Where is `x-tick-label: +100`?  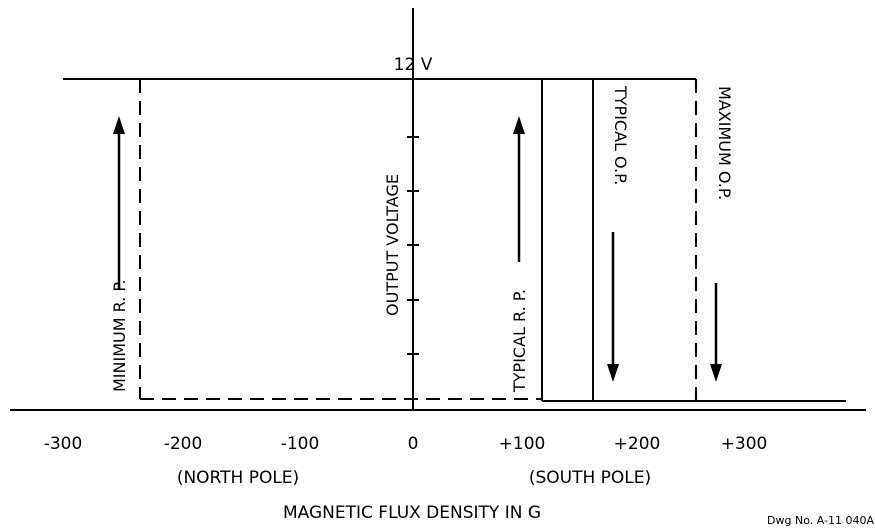 x-tick-label: +100 is located at coordinates (522, 444).